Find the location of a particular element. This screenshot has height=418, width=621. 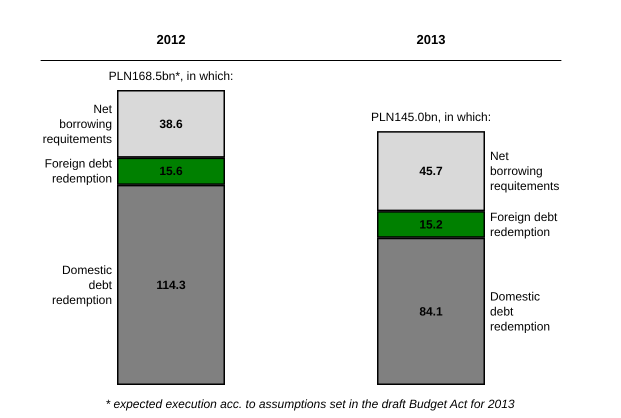

text: Net borrowing requitements is located at coordinates (525, 171).